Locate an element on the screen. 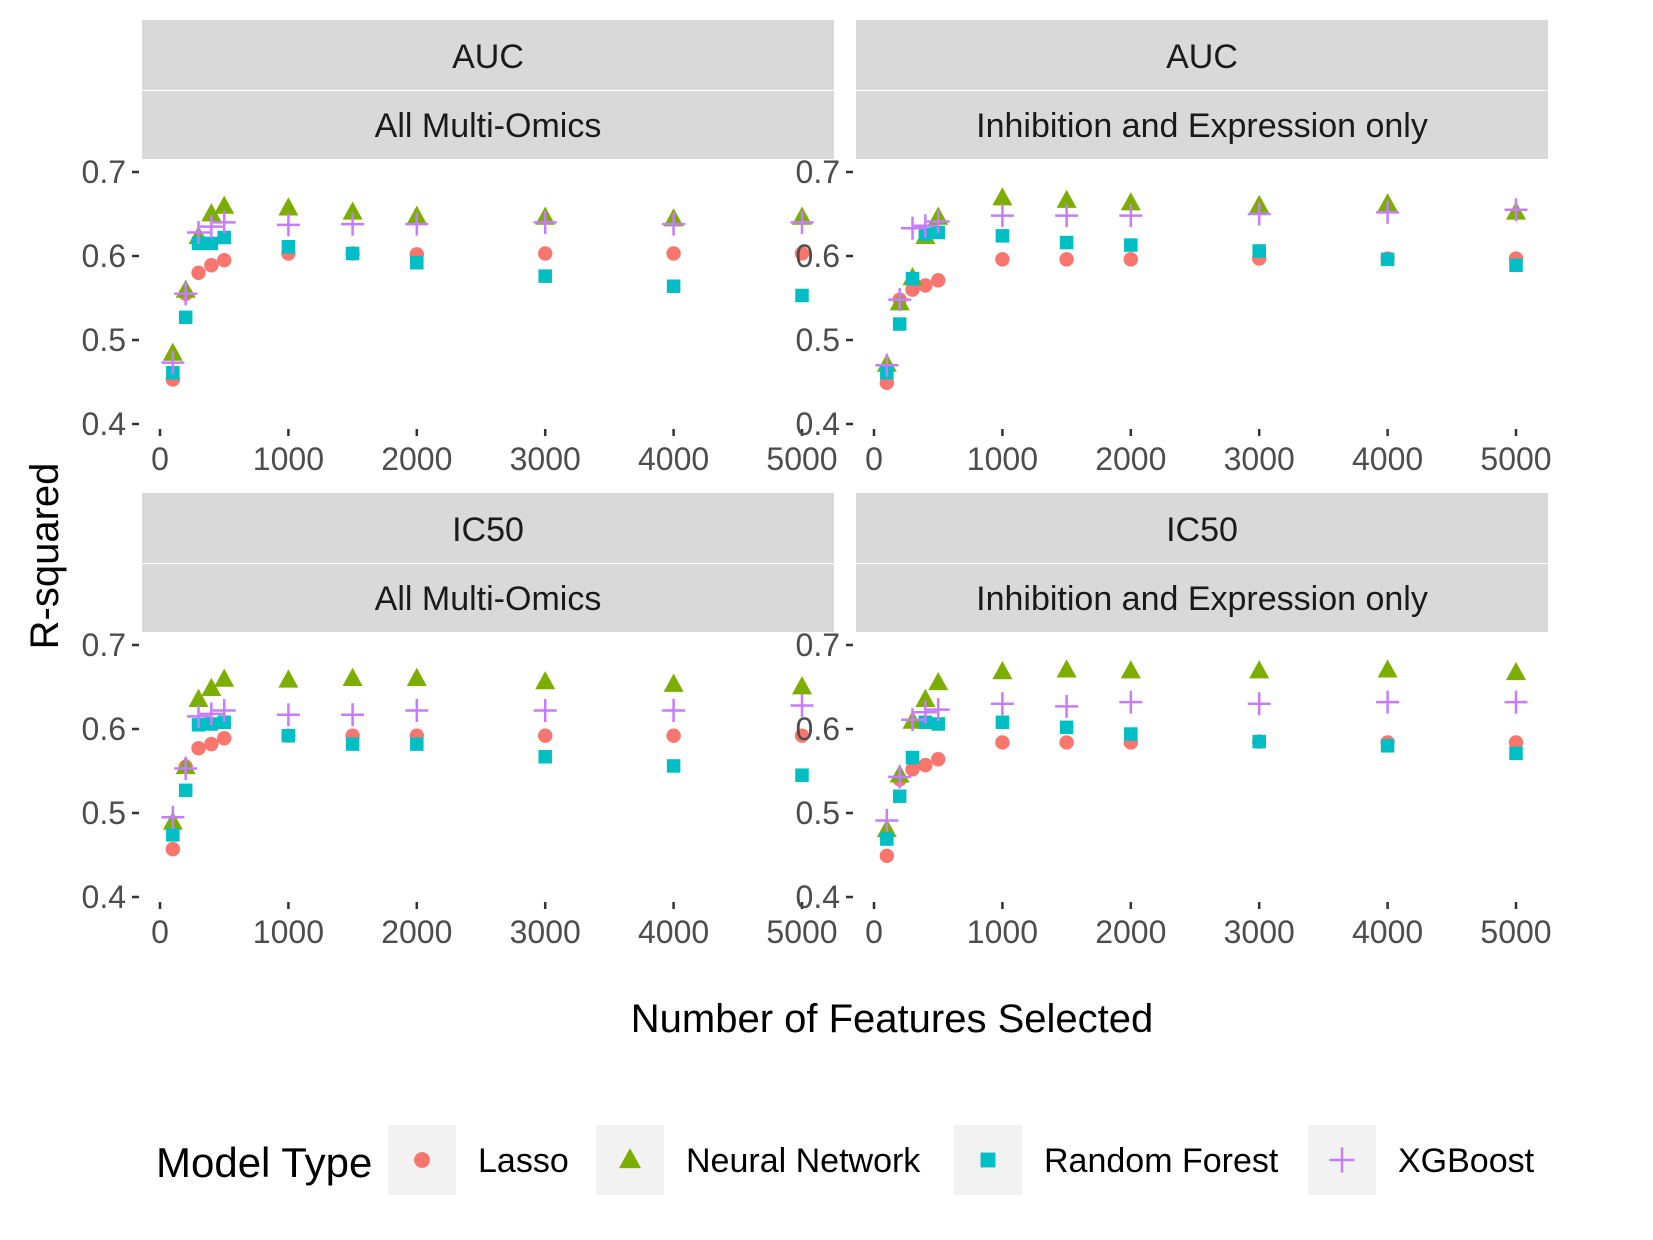 The image size is (1653, 1240). series-random-forest is located at coordinates (1201, 780).